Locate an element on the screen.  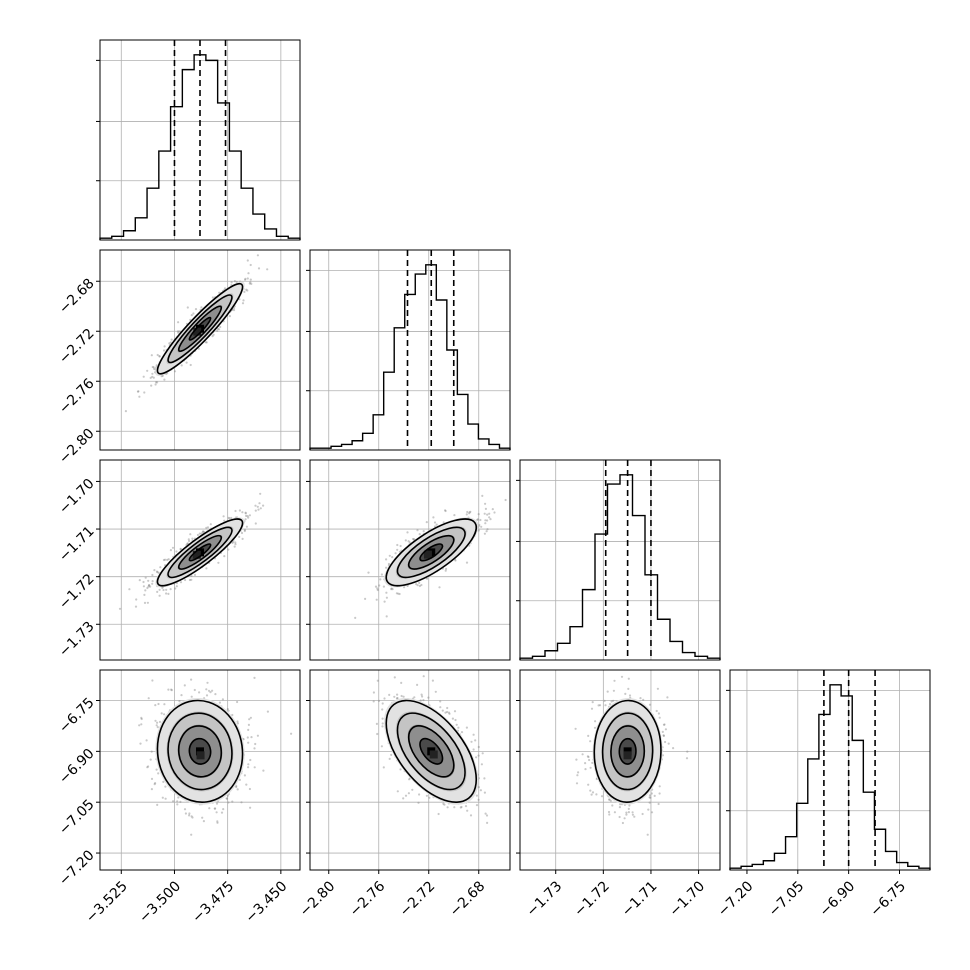
panel-1-0: −2.80 −2.76 −2.72 −2.68 is located at coordinates (178, 358).